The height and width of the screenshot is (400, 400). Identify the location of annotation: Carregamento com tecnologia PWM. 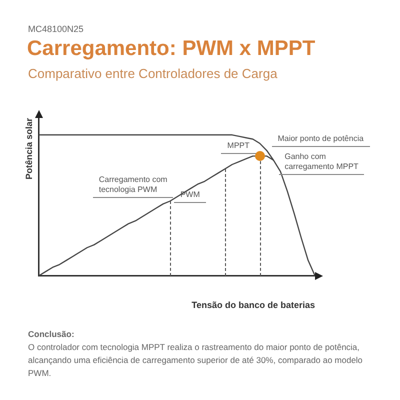
(133, 186).